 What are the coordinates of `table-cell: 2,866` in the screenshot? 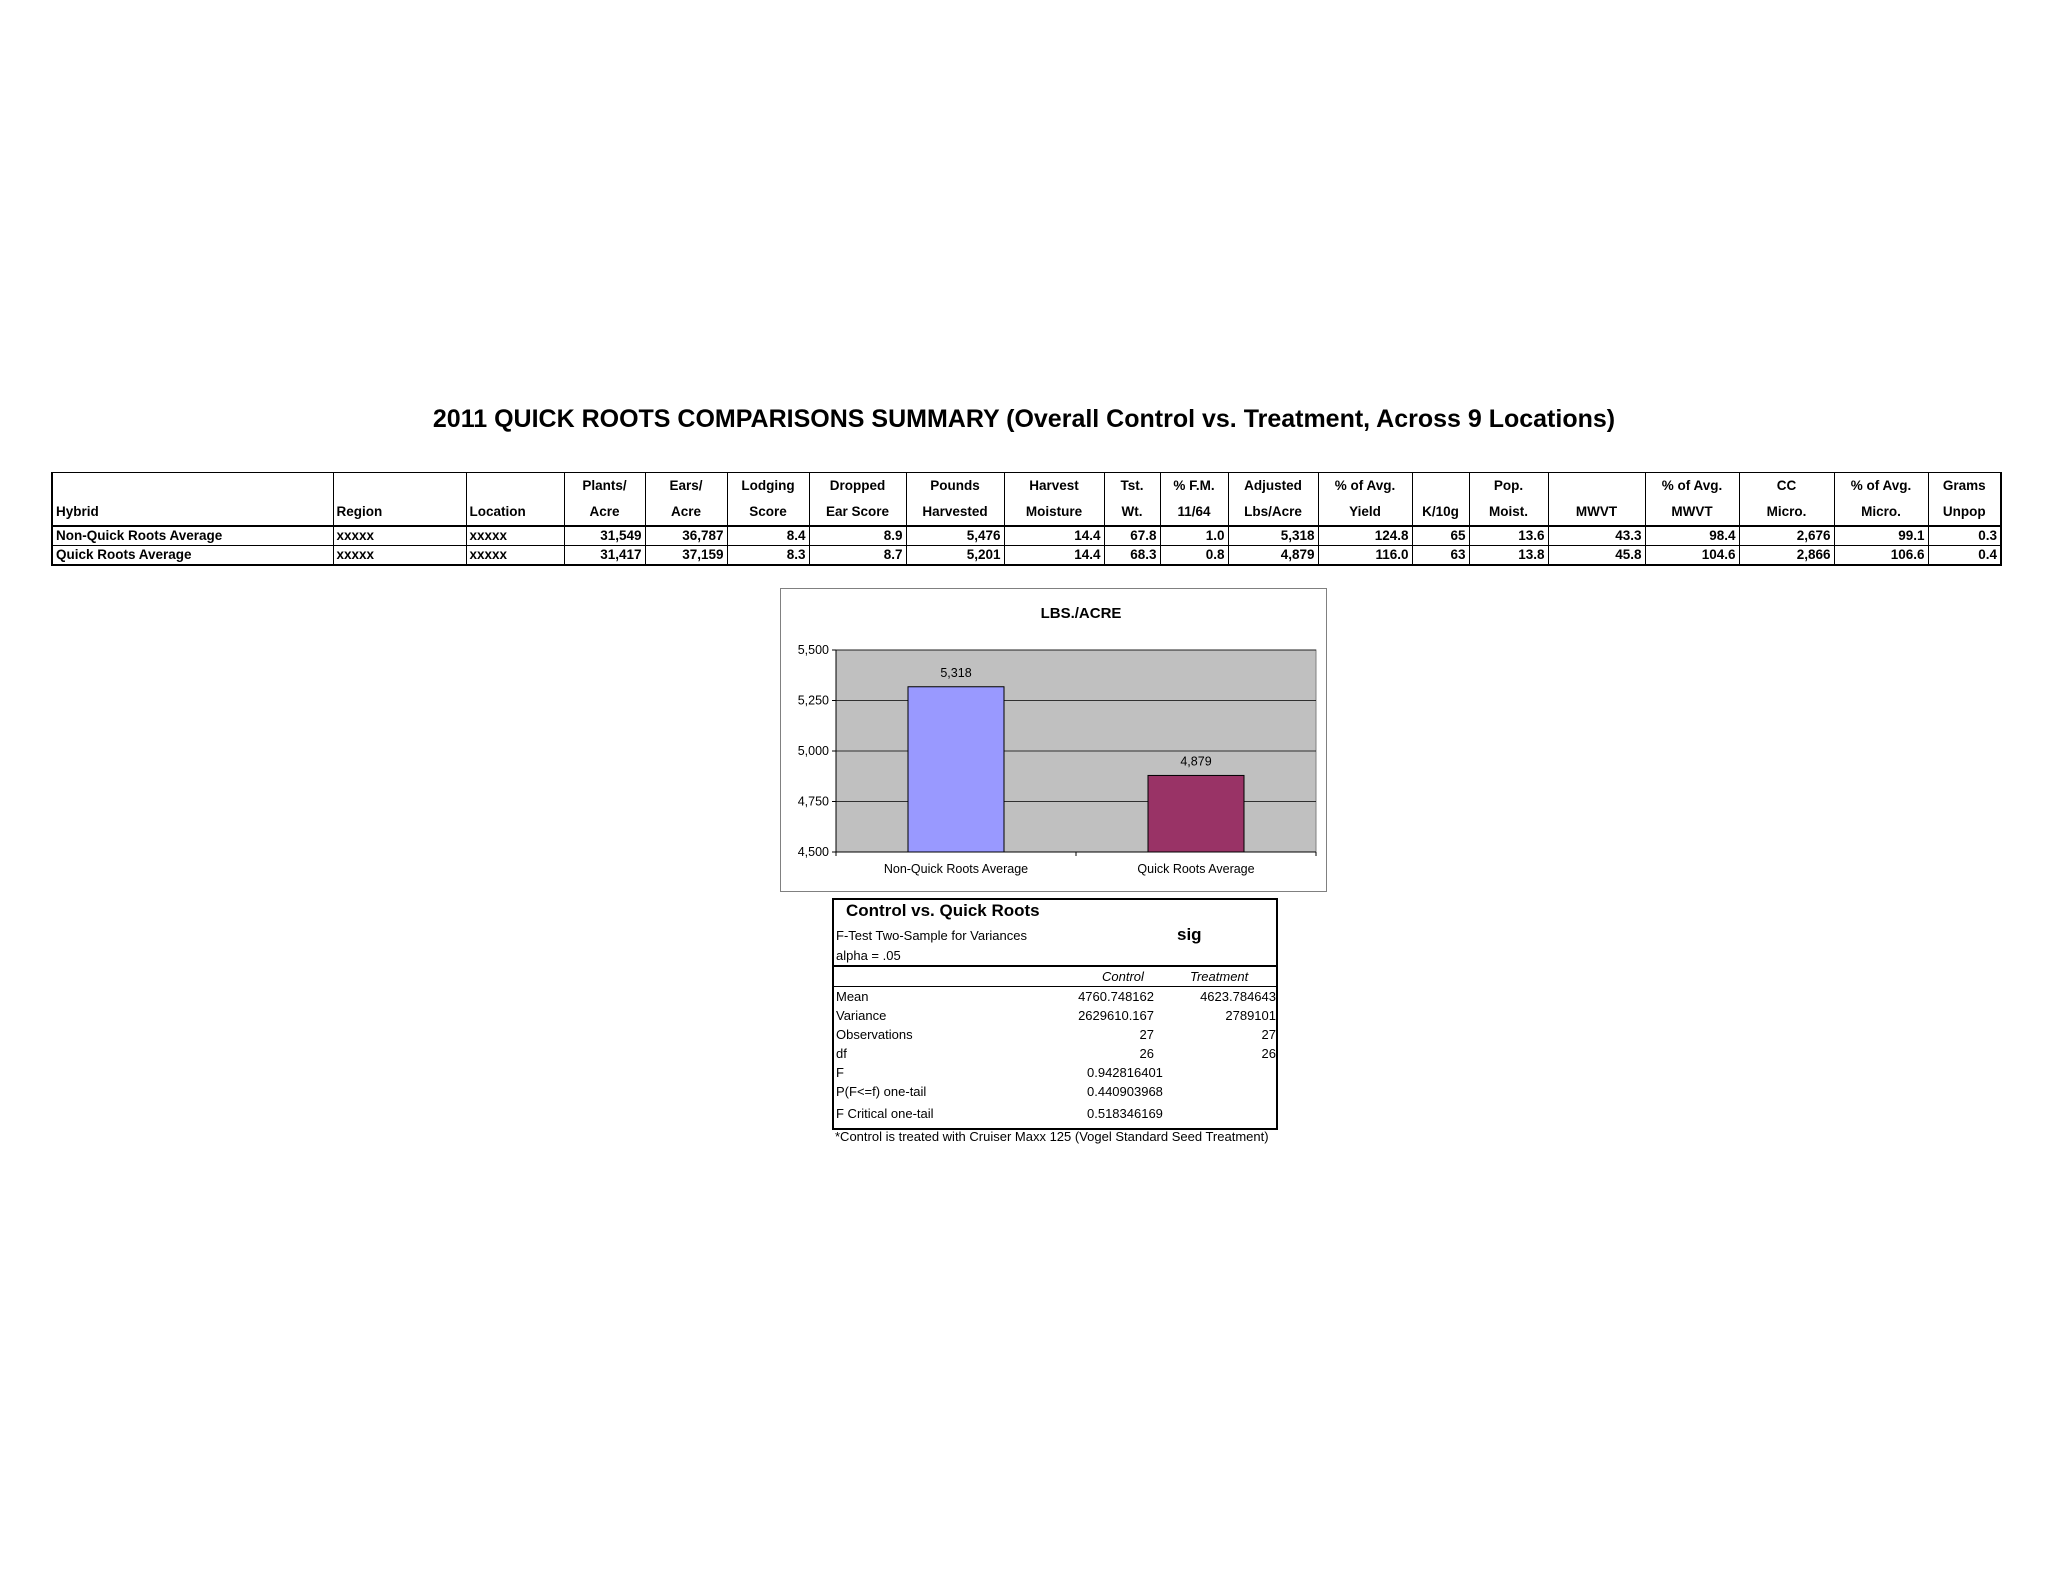 It's located at (1786, 555).